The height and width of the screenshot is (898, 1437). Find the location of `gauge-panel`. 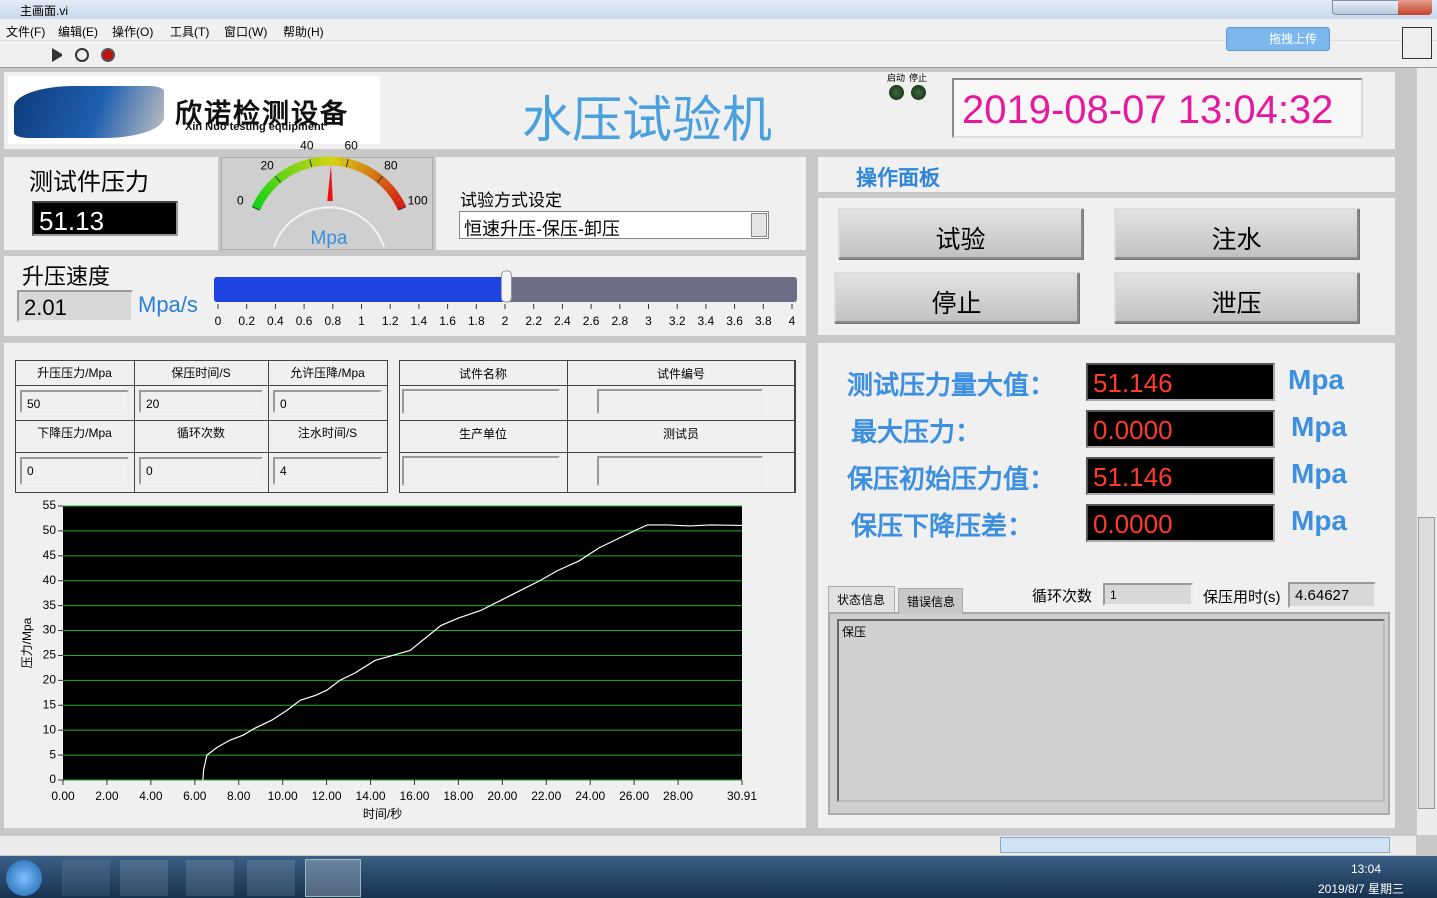

gauge-panel is located at coordinates (327, 203).